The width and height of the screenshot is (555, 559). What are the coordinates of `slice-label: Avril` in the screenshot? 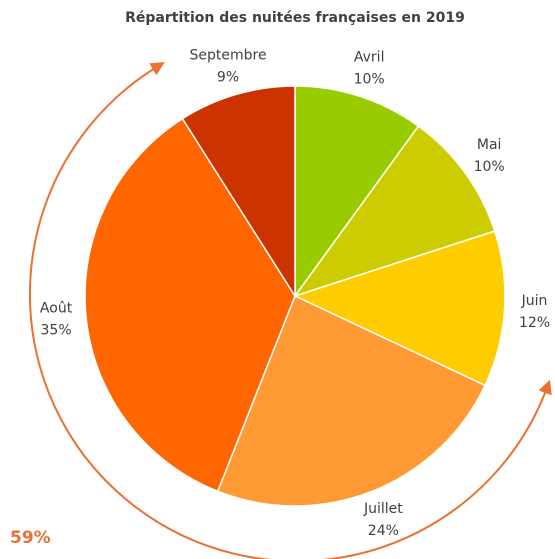 It's located at (369, 58).